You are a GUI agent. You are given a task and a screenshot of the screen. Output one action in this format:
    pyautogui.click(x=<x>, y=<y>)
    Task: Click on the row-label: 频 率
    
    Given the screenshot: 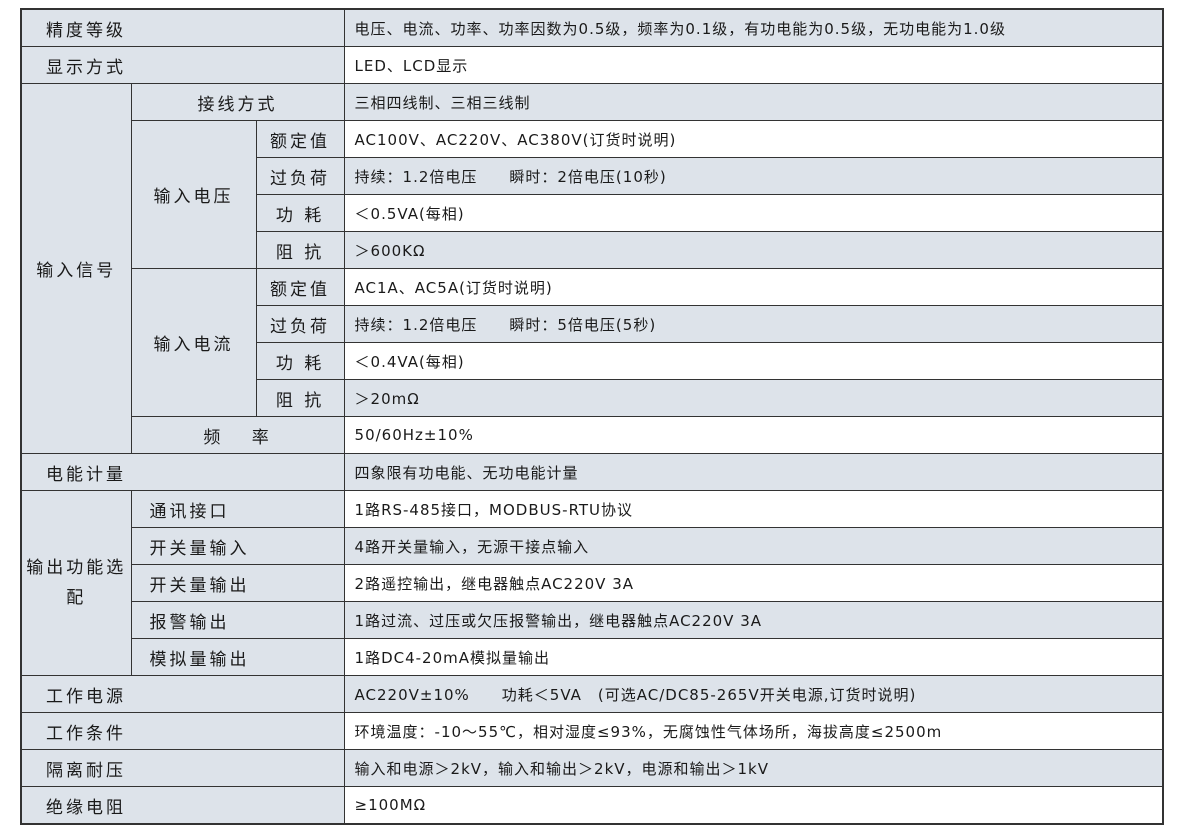 What is the action you would take?
    pyautogui.click(x=237, y=435)
    